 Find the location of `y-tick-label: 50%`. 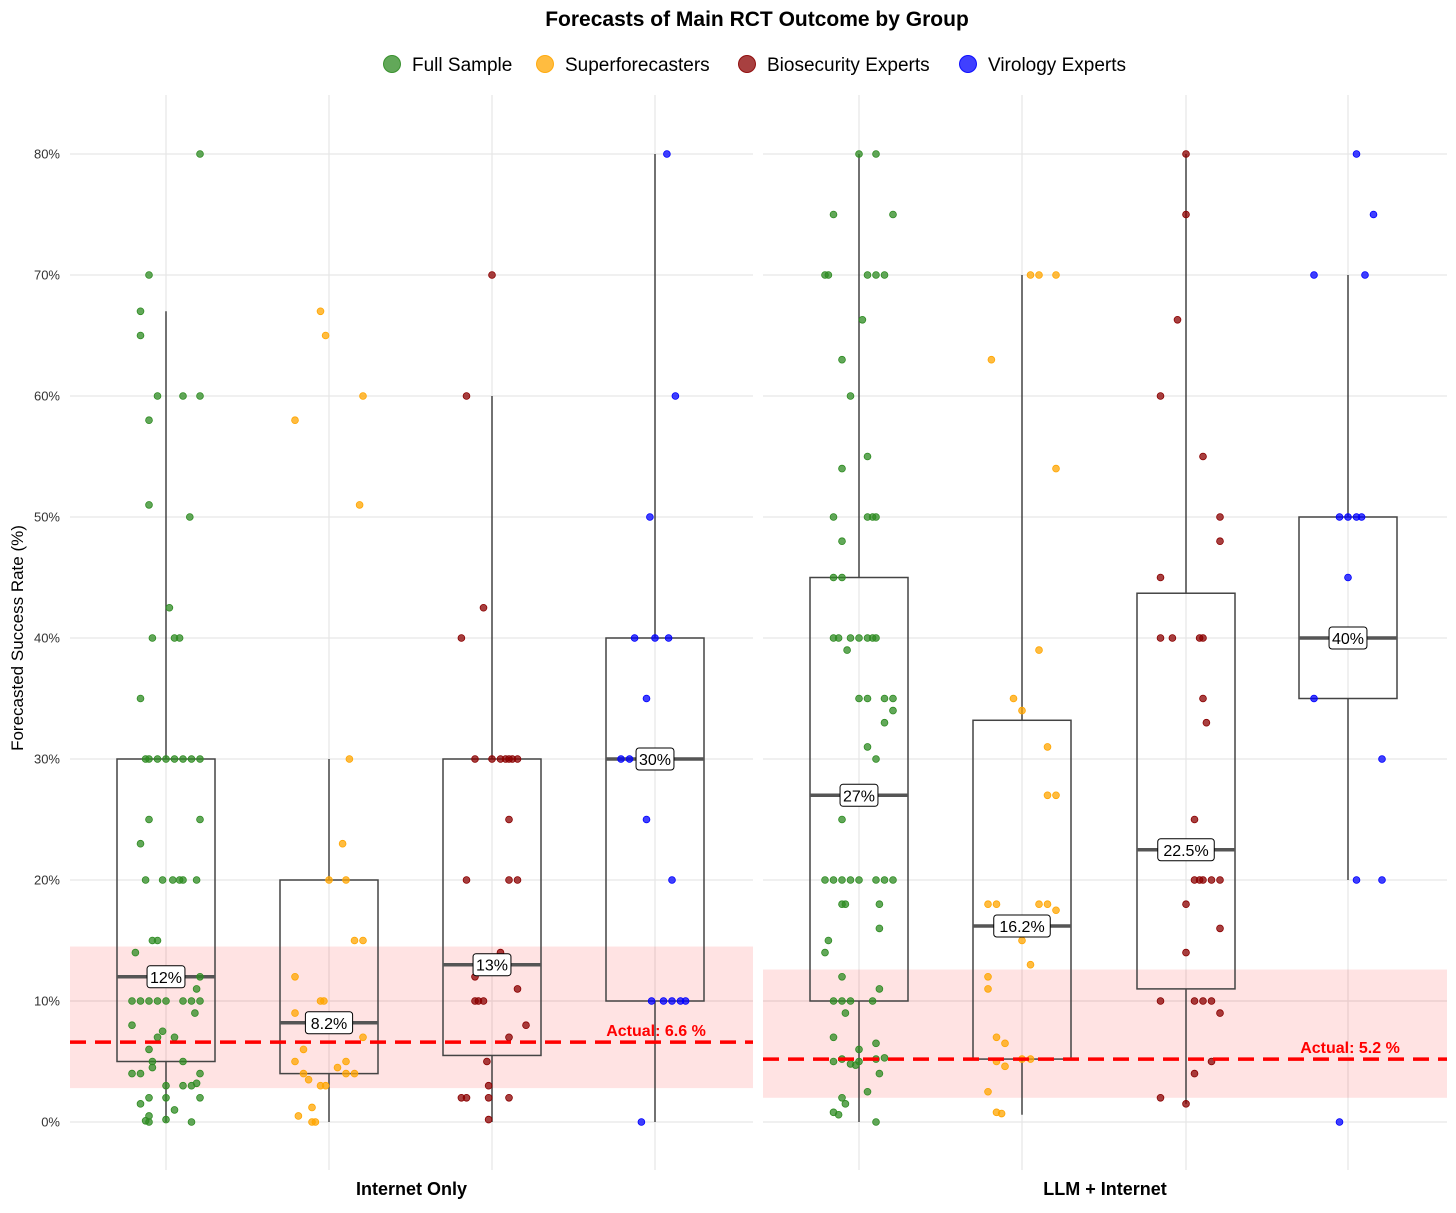

y-tick-label: 50% is located at coordinates (47, 517).